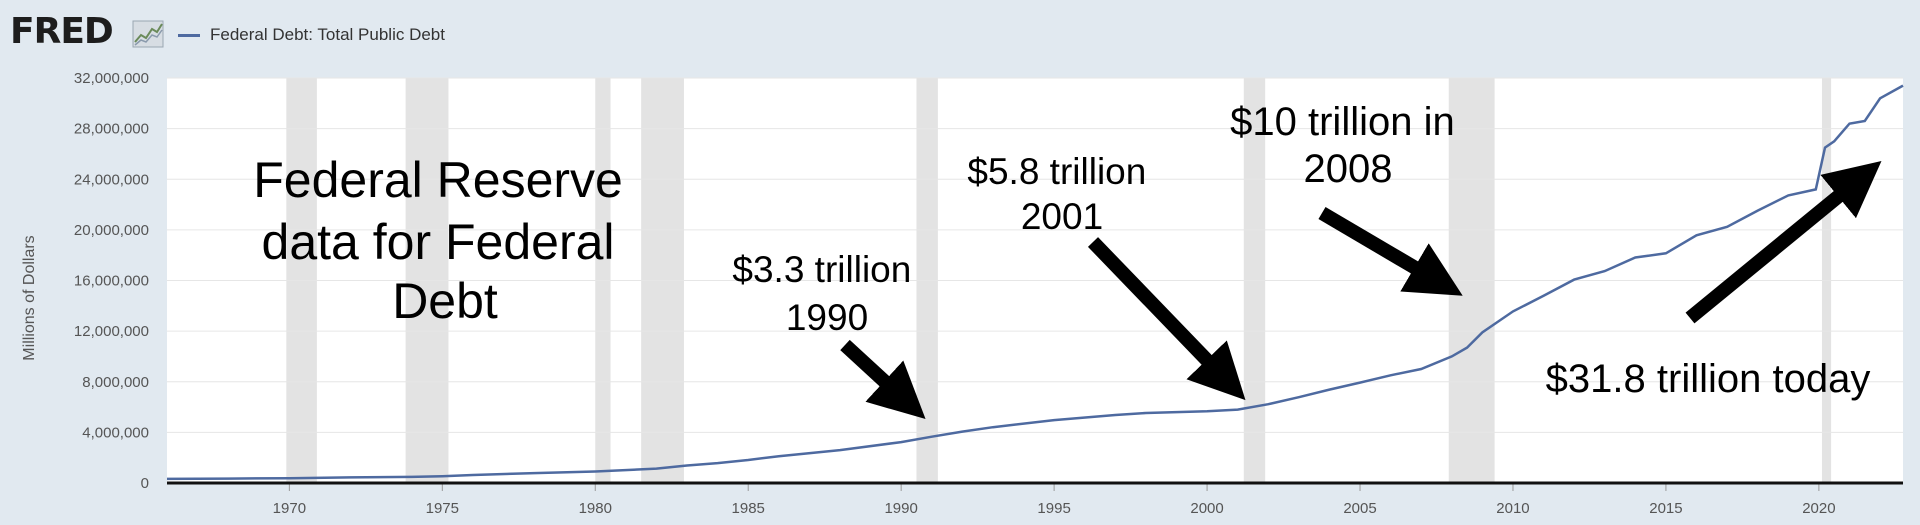  Describe the element at coordinates (960, 35) in the screenshot. I see `header: FRED Federal Debt: Total Public Debt` at that location.